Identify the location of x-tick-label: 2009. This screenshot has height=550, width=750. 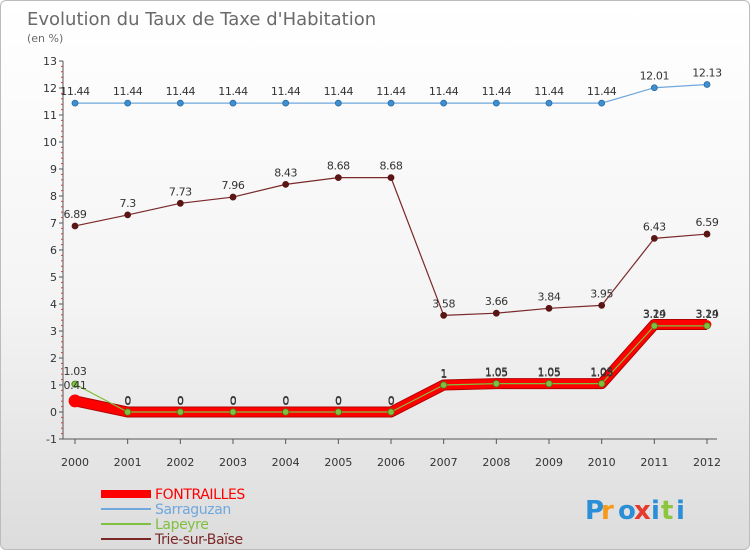
(549, 462).